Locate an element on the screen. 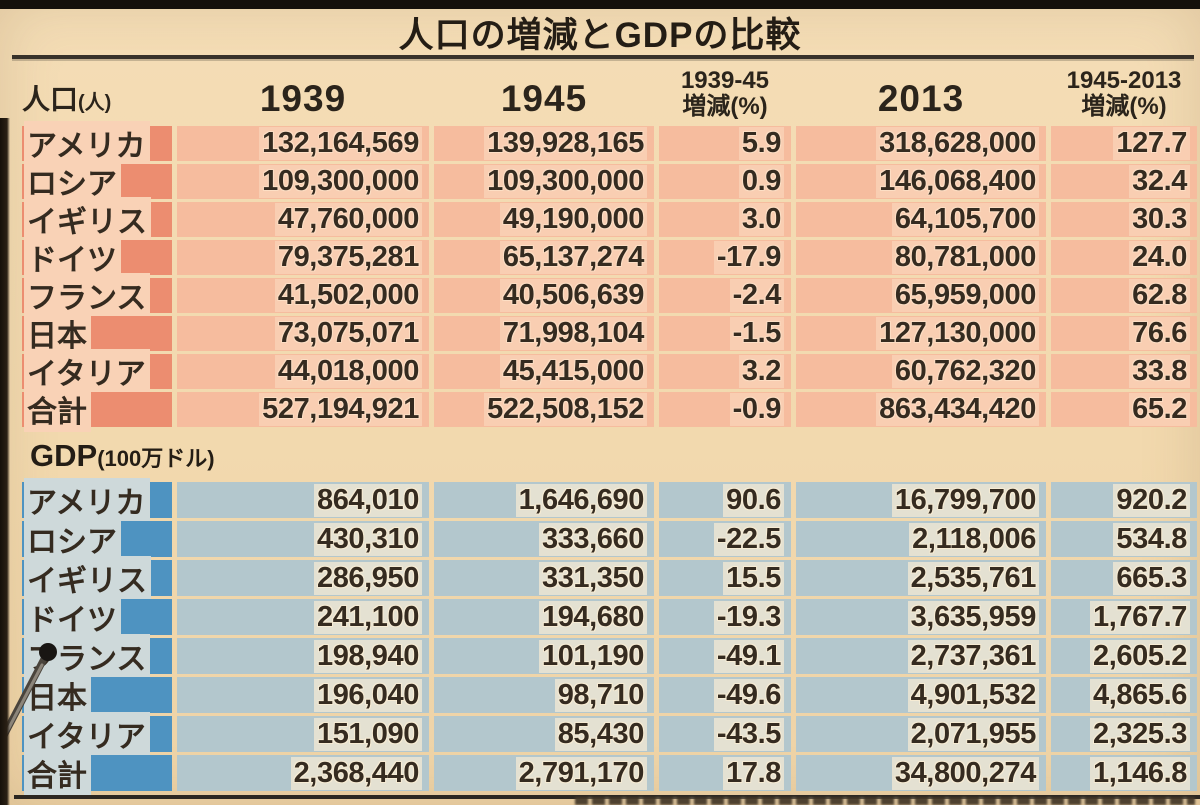 Image resolution: width=1200 pixels, height=805 pixels. left-frame-edge is located at coordinates (5, 461).